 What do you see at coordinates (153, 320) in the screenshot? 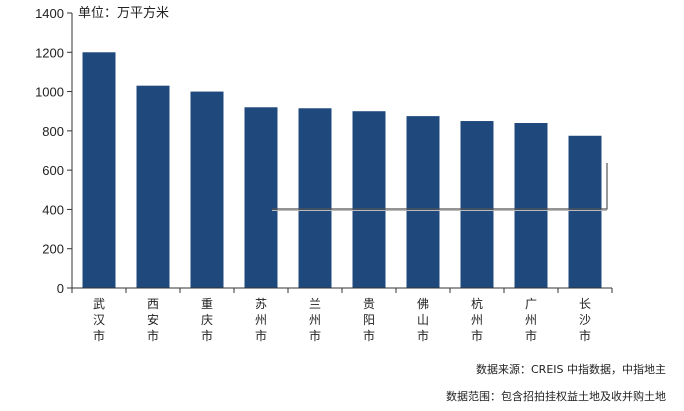
I see `x-category-label: 西安市` at bounding box center [153, 320].